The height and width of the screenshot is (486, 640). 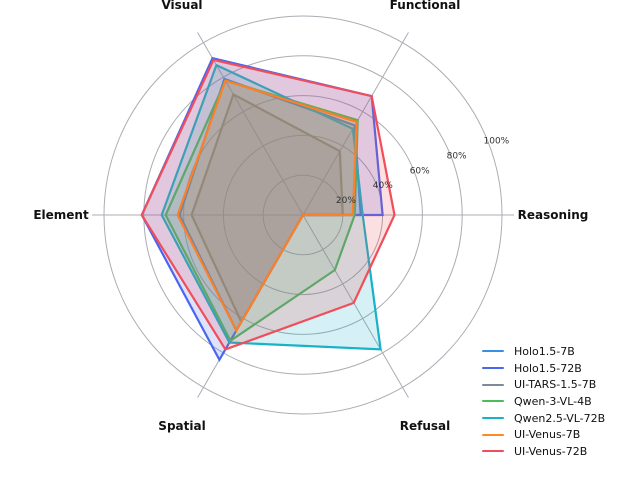 What do you see at coordinates (181, 426) in the screenshot?
I see `axis-label-spatial: Spatial` at bounding box center [181, 426].